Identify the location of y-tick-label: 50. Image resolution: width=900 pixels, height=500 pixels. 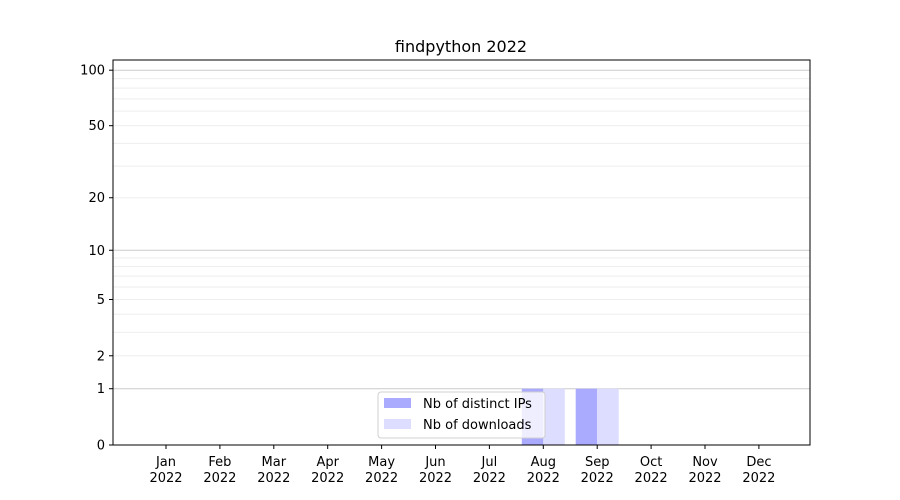
(96, 126).